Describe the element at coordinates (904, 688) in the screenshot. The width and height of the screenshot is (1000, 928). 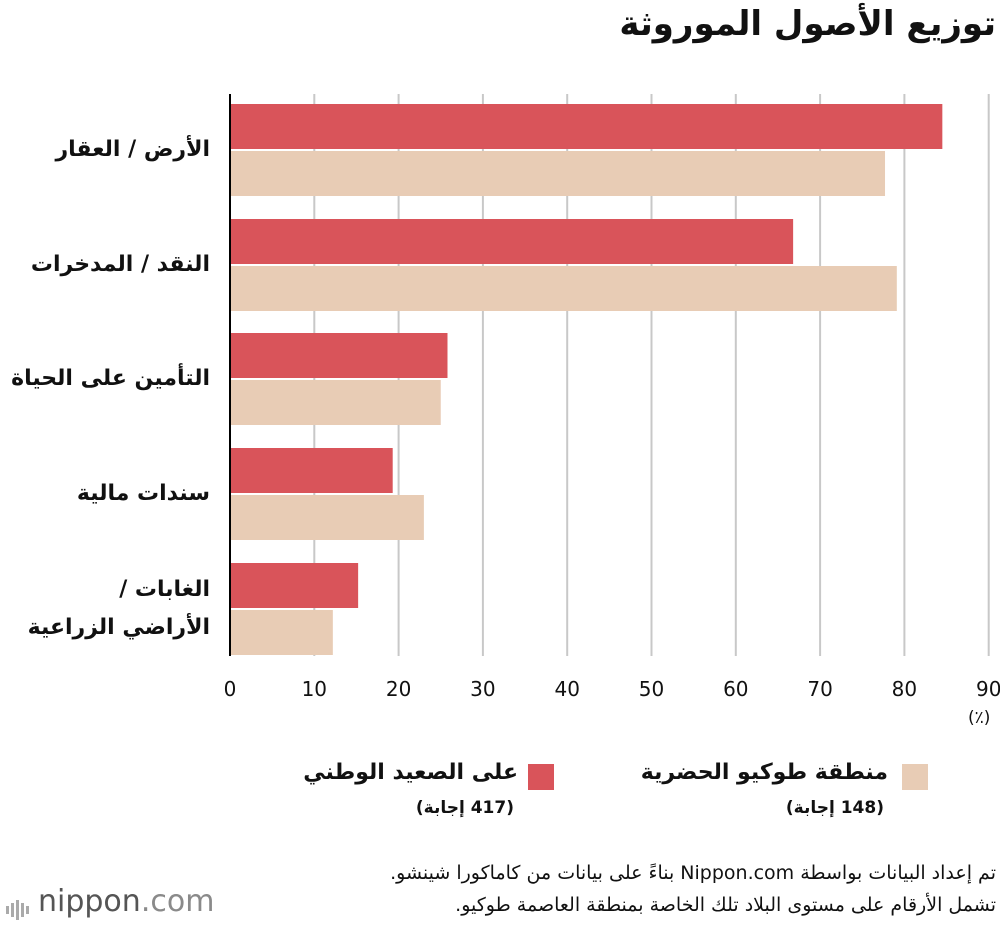
I see `x-tick-label: 80` at that location.